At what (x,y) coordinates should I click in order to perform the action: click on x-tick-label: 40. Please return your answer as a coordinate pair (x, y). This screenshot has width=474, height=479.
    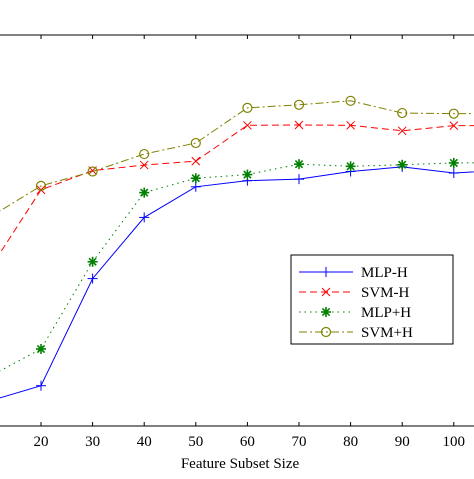
    Looking at the image, I should click on (144, 442).